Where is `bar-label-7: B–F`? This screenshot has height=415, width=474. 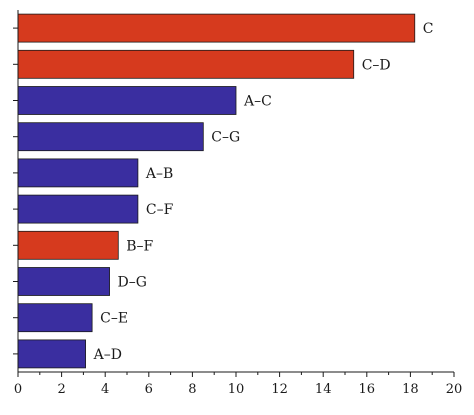 bar-label-7: B–F is located at coordinates (139, 246).